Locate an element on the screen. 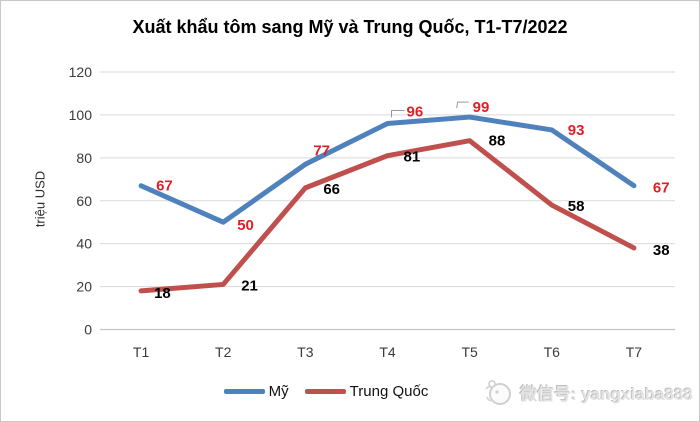 Image resolution: width=700 pixels, height=422 pixels. y-tick-label: 40 is located at coordinates (84, 244).